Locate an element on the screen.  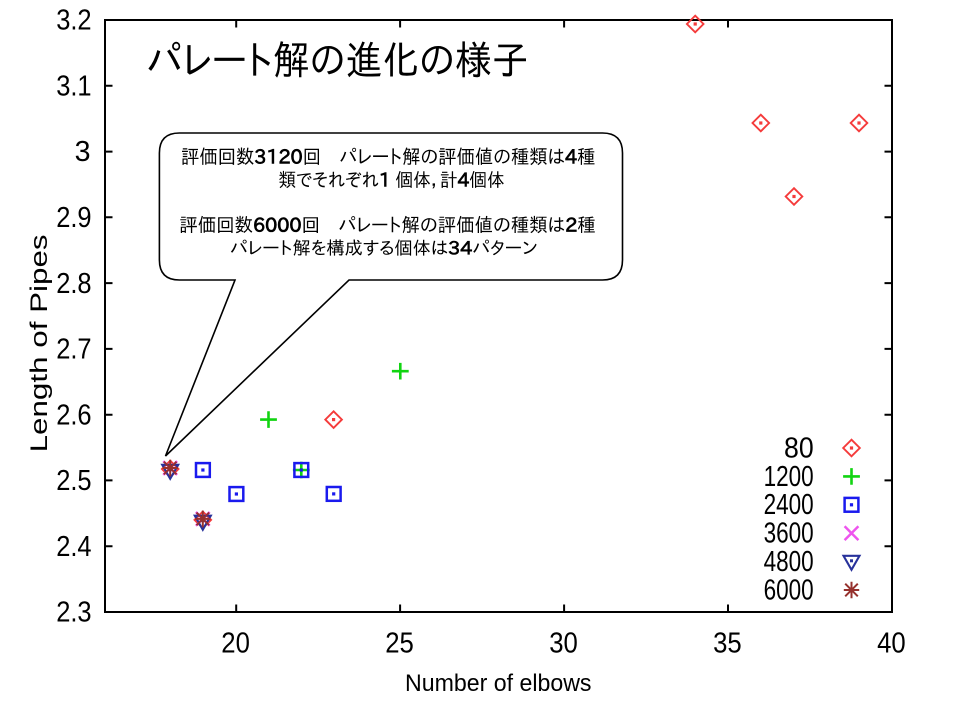
svg-text: 3.1 is located at coordinates (73, 86).